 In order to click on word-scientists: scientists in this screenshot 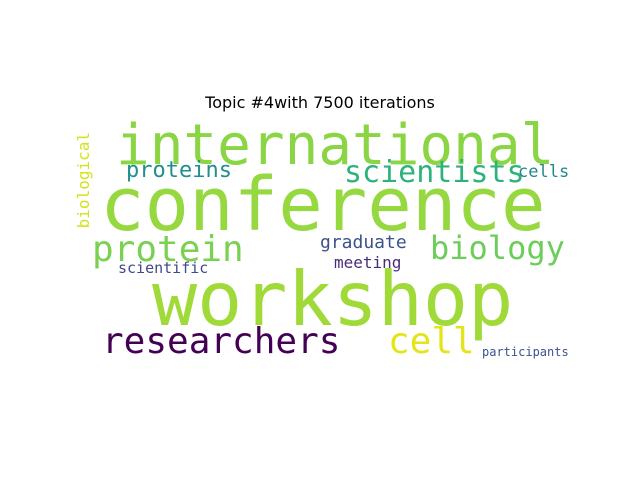, I will do `click(434, 172)`.